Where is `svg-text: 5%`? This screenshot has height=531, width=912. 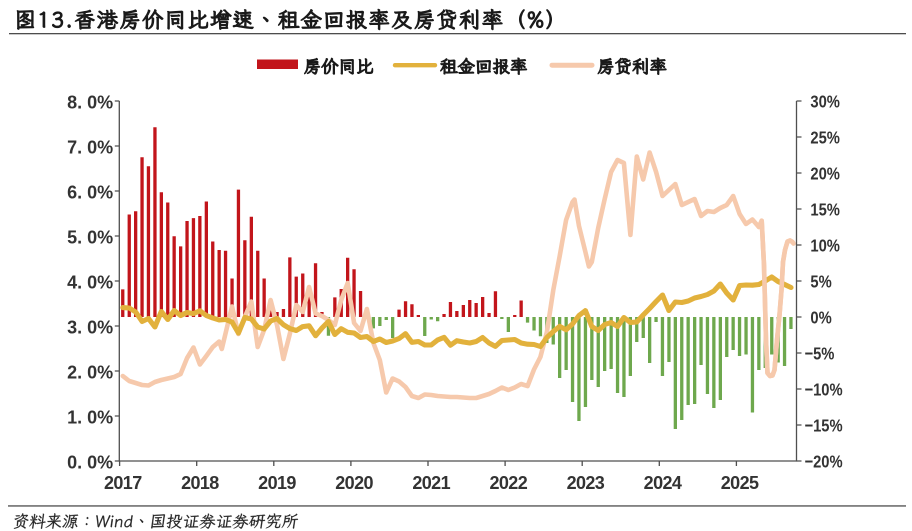 svg-text: 5% is located at coordinates (821, 282).